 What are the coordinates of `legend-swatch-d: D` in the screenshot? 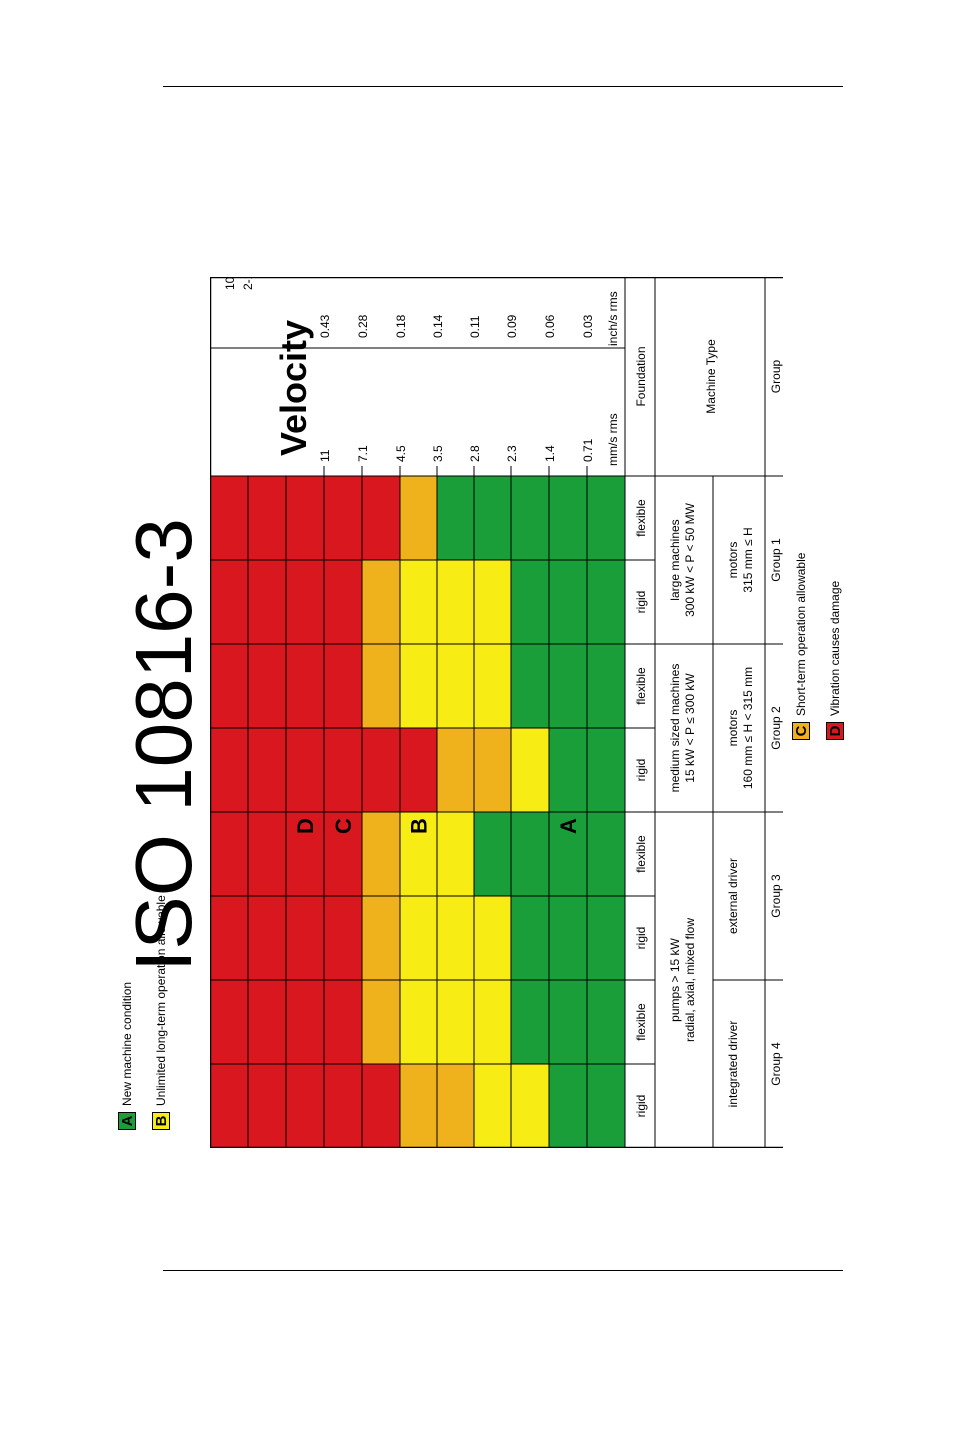 It's located at (835, 731).